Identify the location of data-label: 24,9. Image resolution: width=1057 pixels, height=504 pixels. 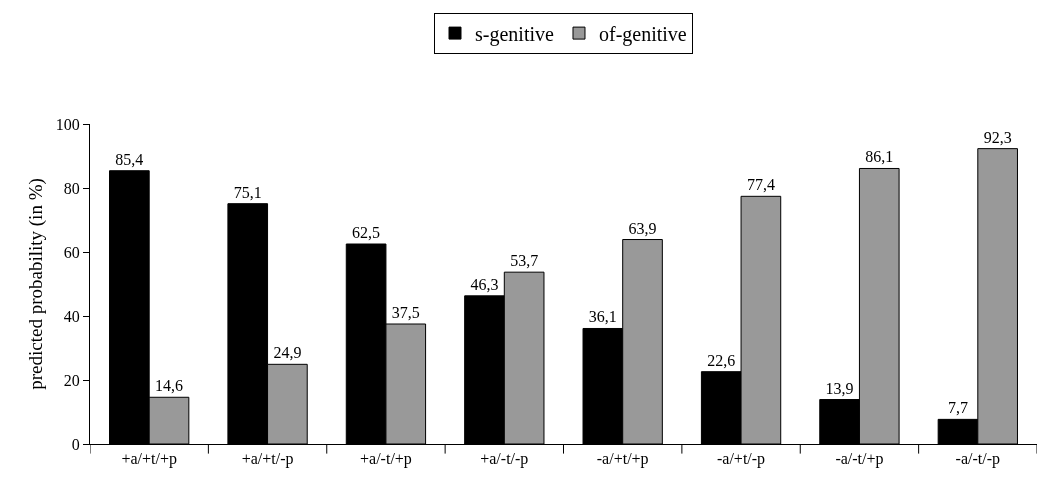
(287, 353).